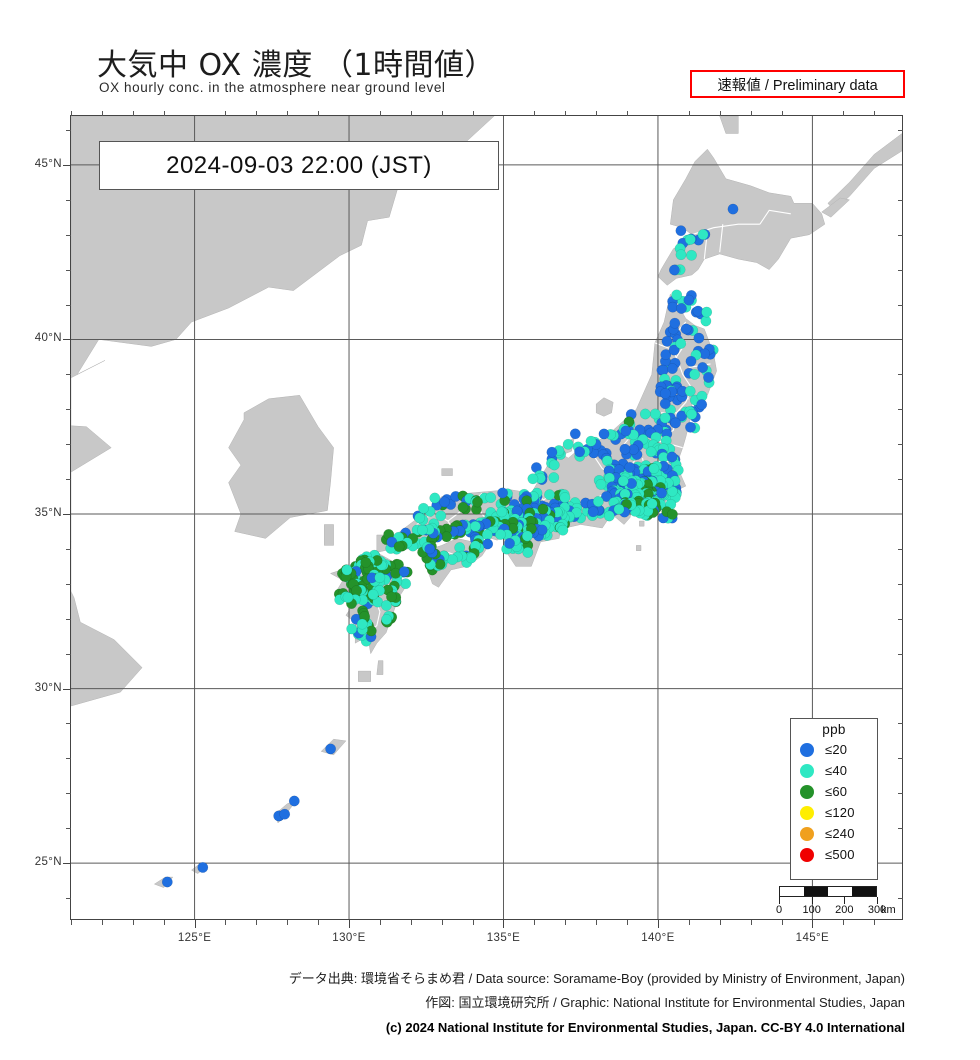 The height and width of the screenshot is (1060, 980). What do you see at coordinates (811, 910) in the screenshot?
I see `scalebar-label: 100` at bounding box center [811, 910].